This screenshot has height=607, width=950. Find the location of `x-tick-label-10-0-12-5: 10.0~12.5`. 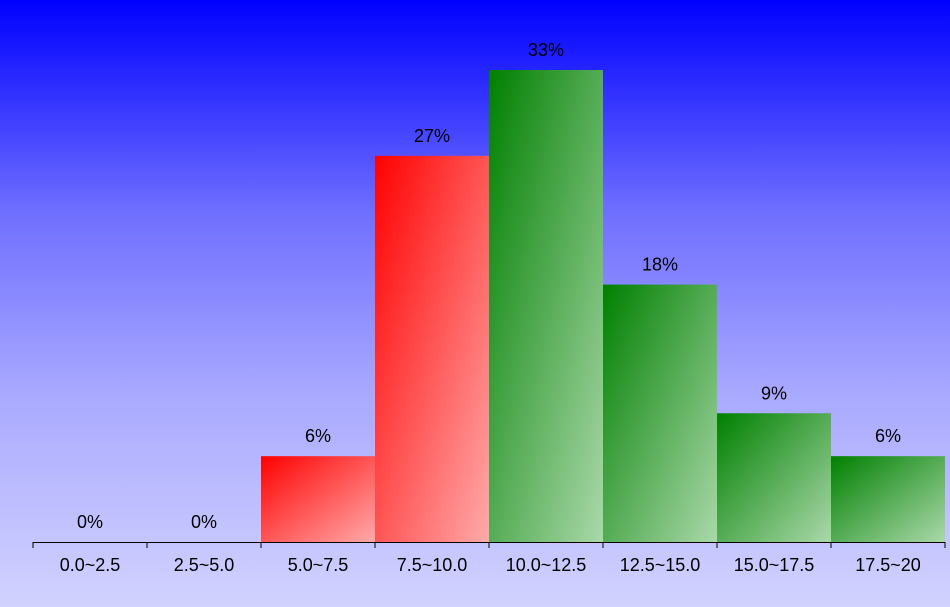

x-tick-label-10-0-12-5: 10.0~12.5 is located at coordinates (546, 565).